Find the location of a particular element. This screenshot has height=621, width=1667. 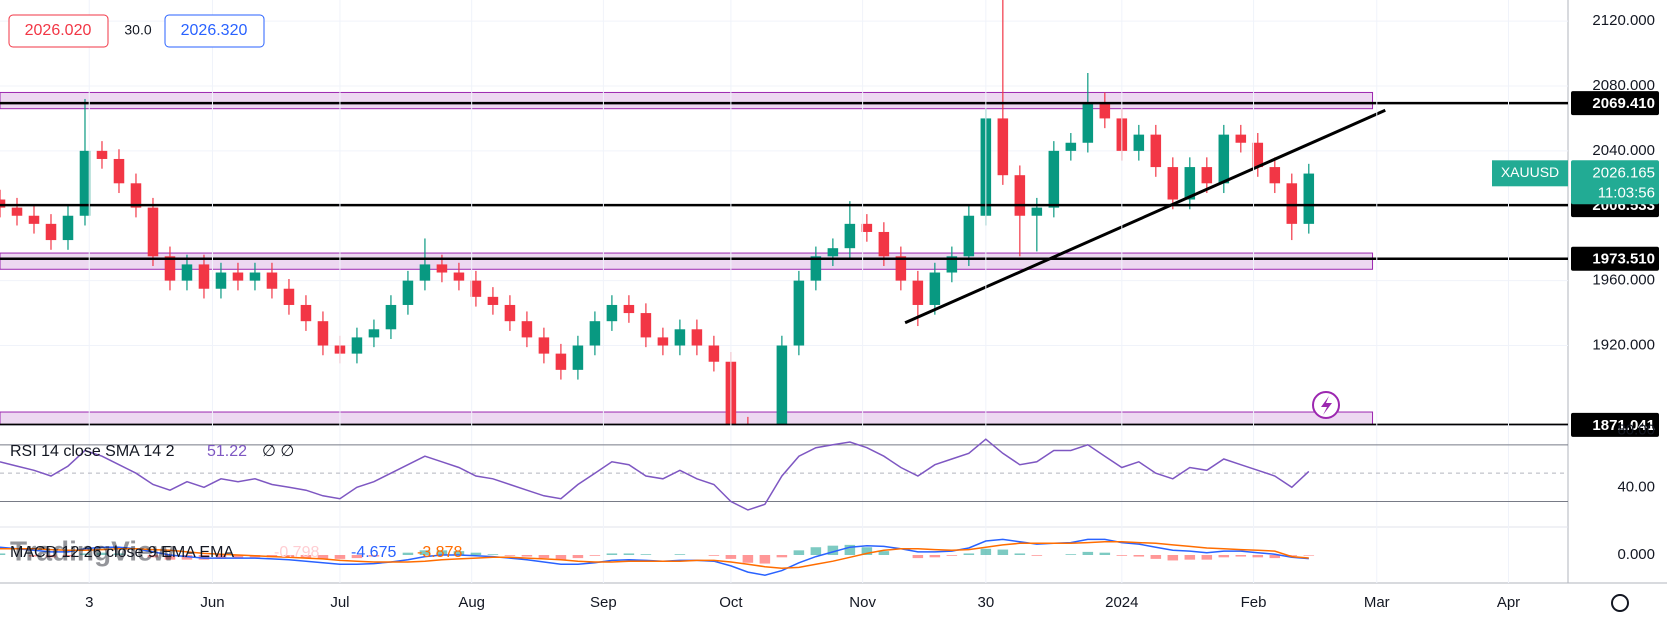

x-tick-label: Feb is located at coordinates (1254, 602).